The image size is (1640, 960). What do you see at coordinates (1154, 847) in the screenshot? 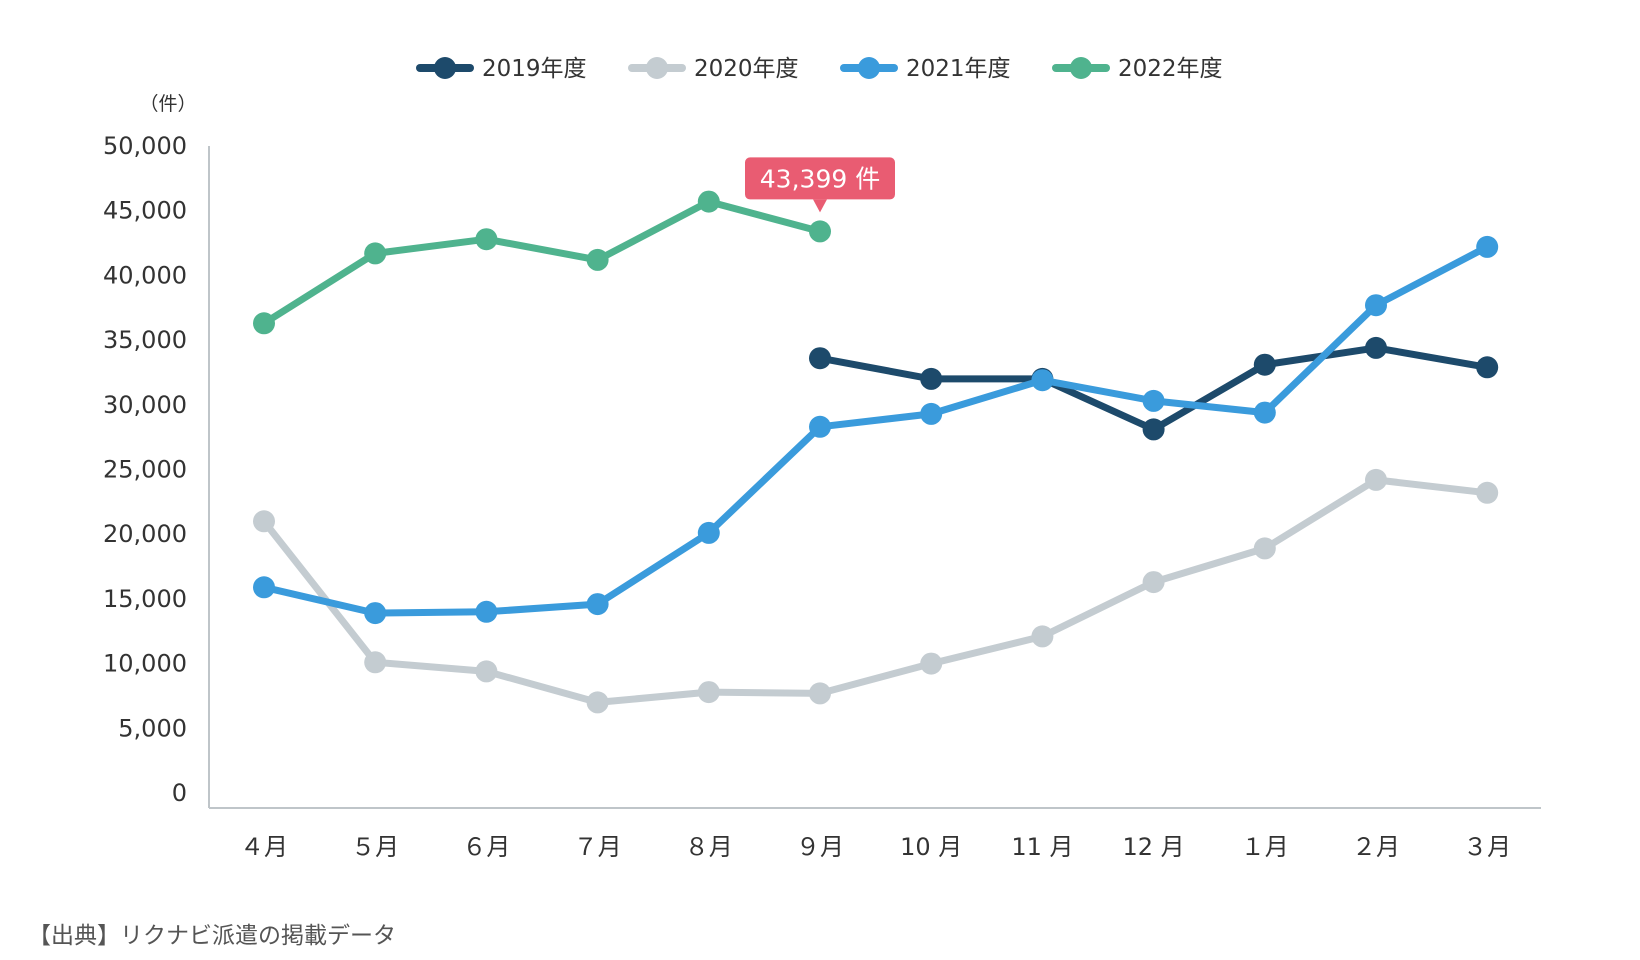
I see `x-tick-label-9: 12 月` at bounding box center [1154, 847].